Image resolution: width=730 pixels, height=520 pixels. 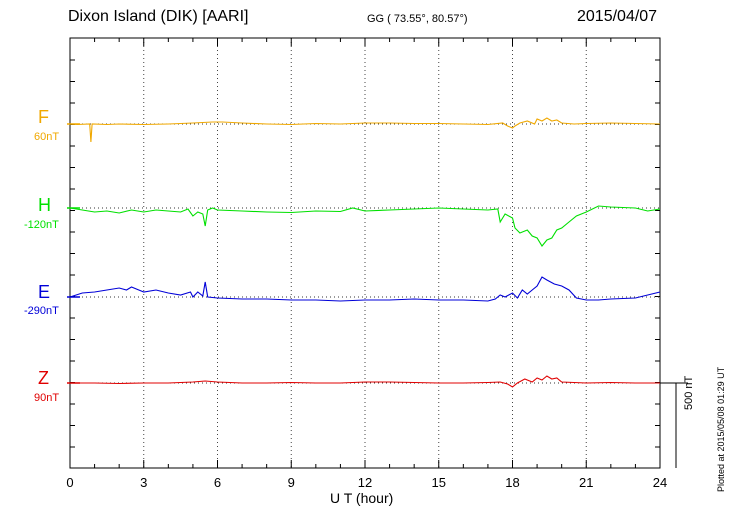 I want to click on x-tick-label: 6, so click(x=217, y=482).